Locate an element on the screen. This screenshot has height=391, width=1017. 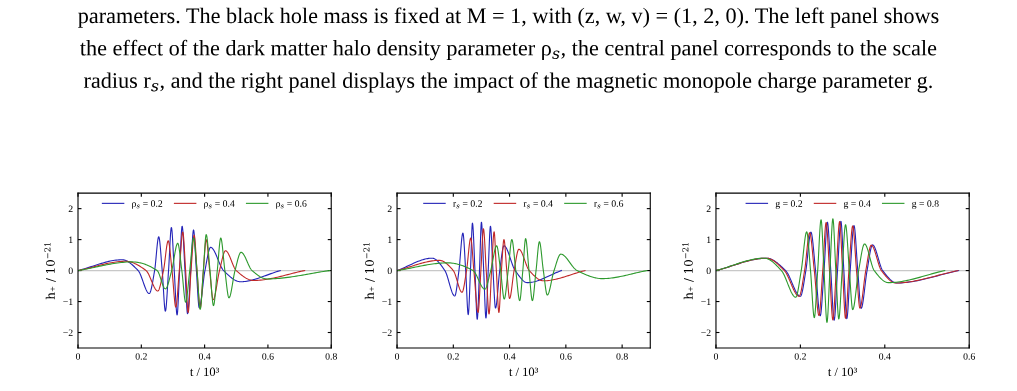
legend-label: ρ$_{s}$ = 0.6 is located at coordinates (291, 204).